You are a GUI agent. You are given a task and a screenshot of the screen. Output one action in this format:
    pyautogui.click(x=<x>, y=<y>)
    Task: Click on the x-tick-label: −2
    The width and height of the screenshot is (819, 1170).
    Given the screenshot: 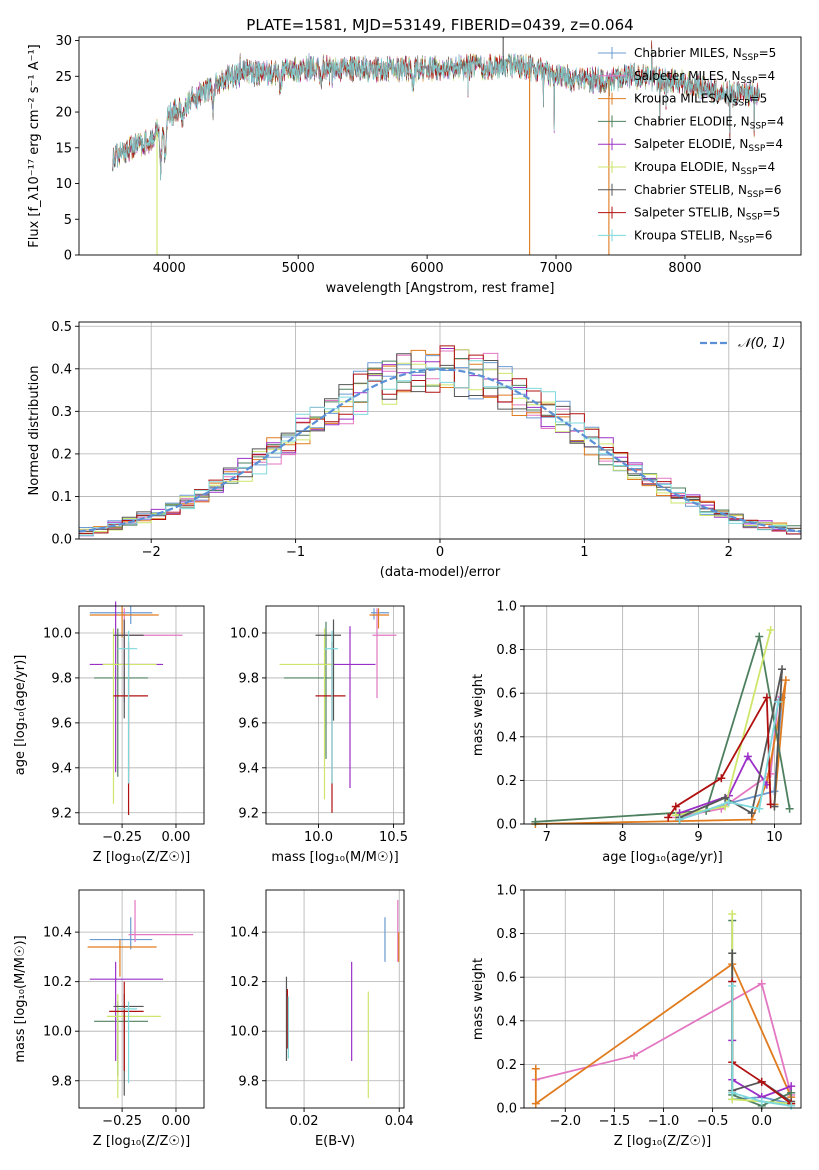 What is the action you would take?
    pyautogui.click(x=151, y=552)
    